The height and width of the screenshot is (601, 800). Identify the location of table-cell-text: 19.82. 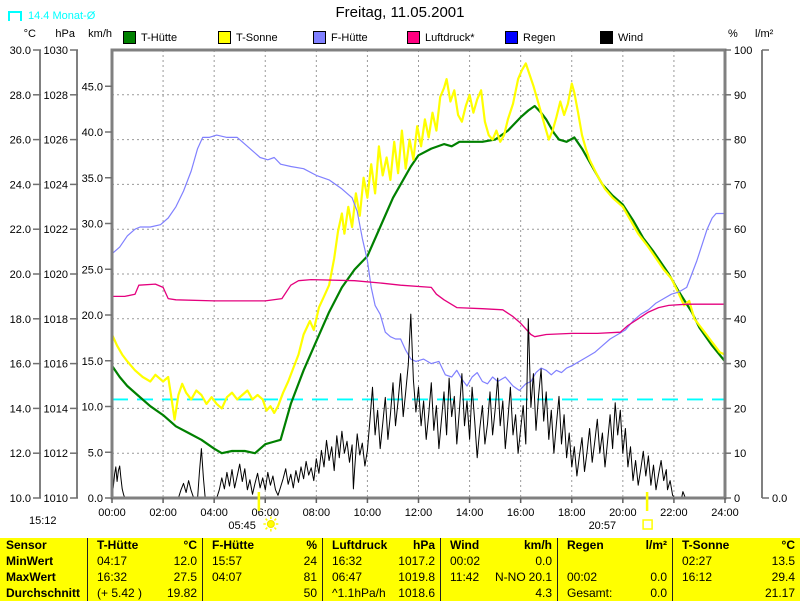
(181, 592).